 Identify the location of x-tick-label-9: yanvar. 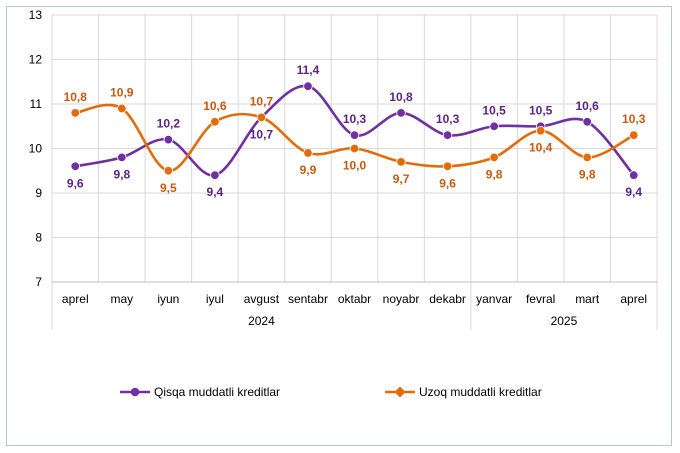
(494, 299).